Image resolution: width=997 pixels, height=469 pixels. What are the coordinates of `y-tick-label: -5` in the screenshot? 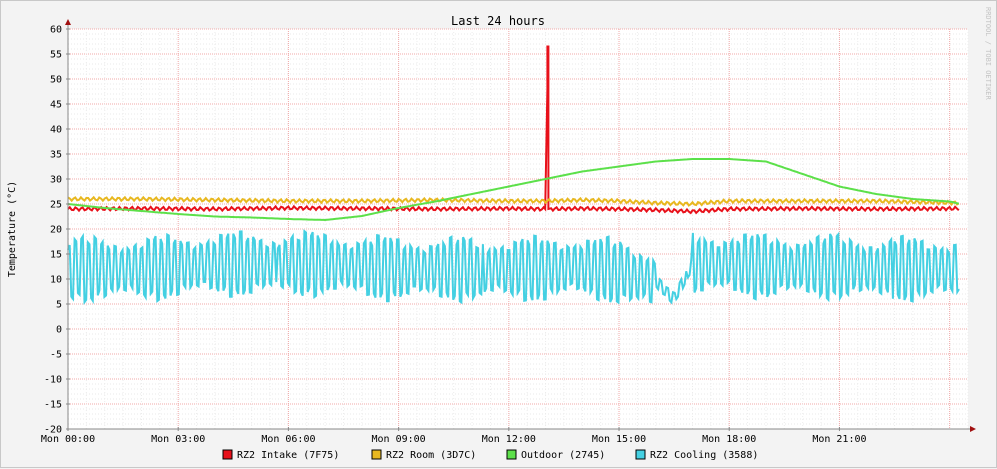 It's located at (56, 355).